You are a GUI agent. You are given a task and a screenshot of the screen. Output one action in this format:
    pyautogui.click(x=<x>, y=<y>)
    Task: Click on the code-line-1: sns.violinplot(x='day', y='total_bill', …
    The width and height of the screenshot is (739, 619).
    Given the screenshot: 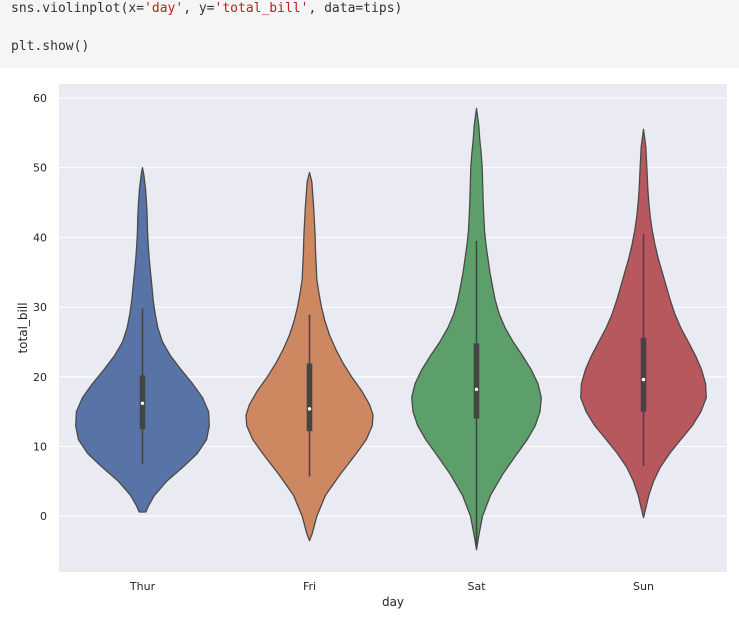 What is the action you would take?
    pyautogui.click(x=206, y=8)
    